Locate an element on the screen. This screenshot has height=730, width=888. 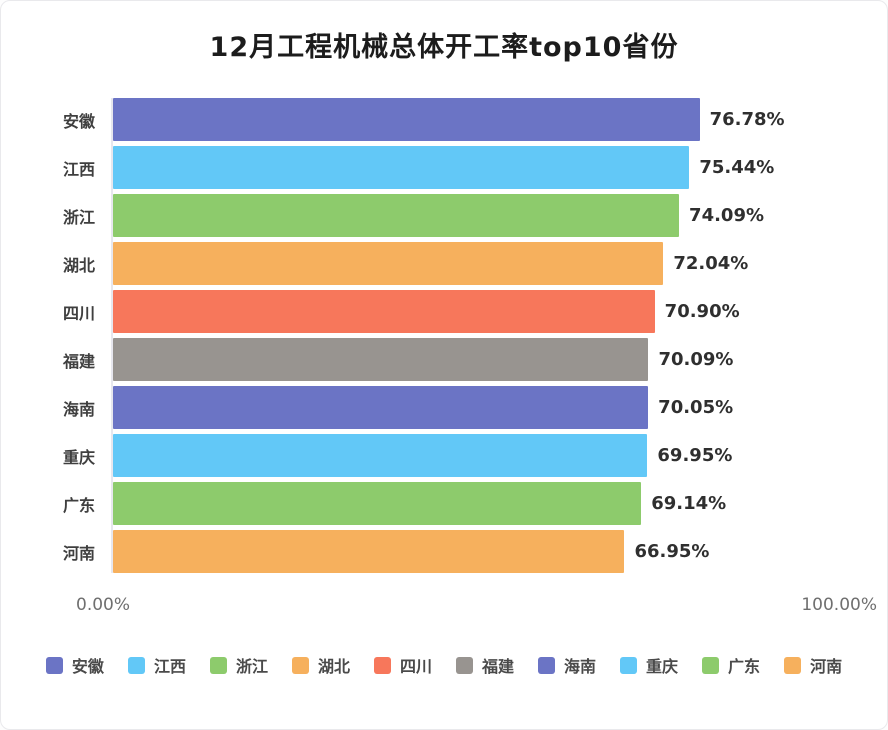
bar-row: 江西 75.44% is located at coordinates (470, 167).